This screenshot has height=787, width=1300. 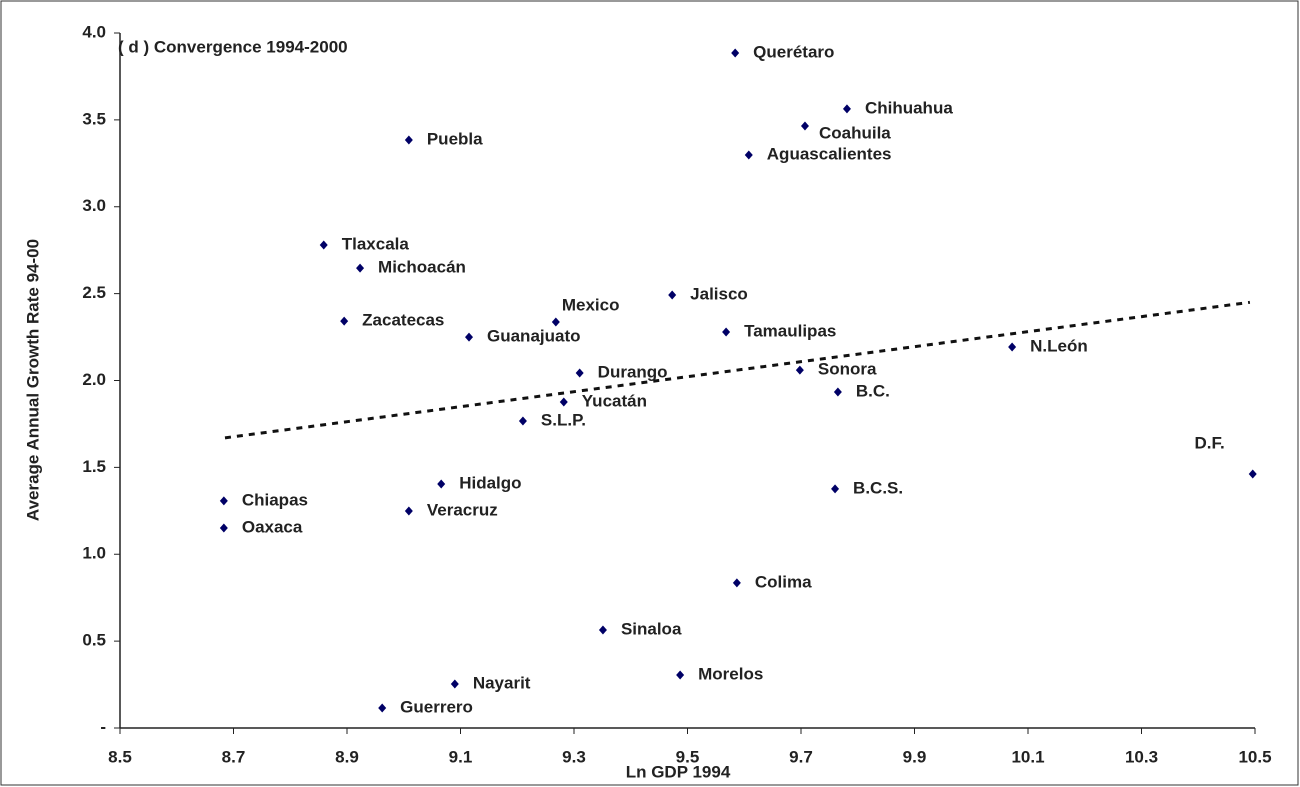 What do you see at coordinates (730, 673) in the screenshot?
I see `point-label: Morelos` at bounding box center [730, 673].